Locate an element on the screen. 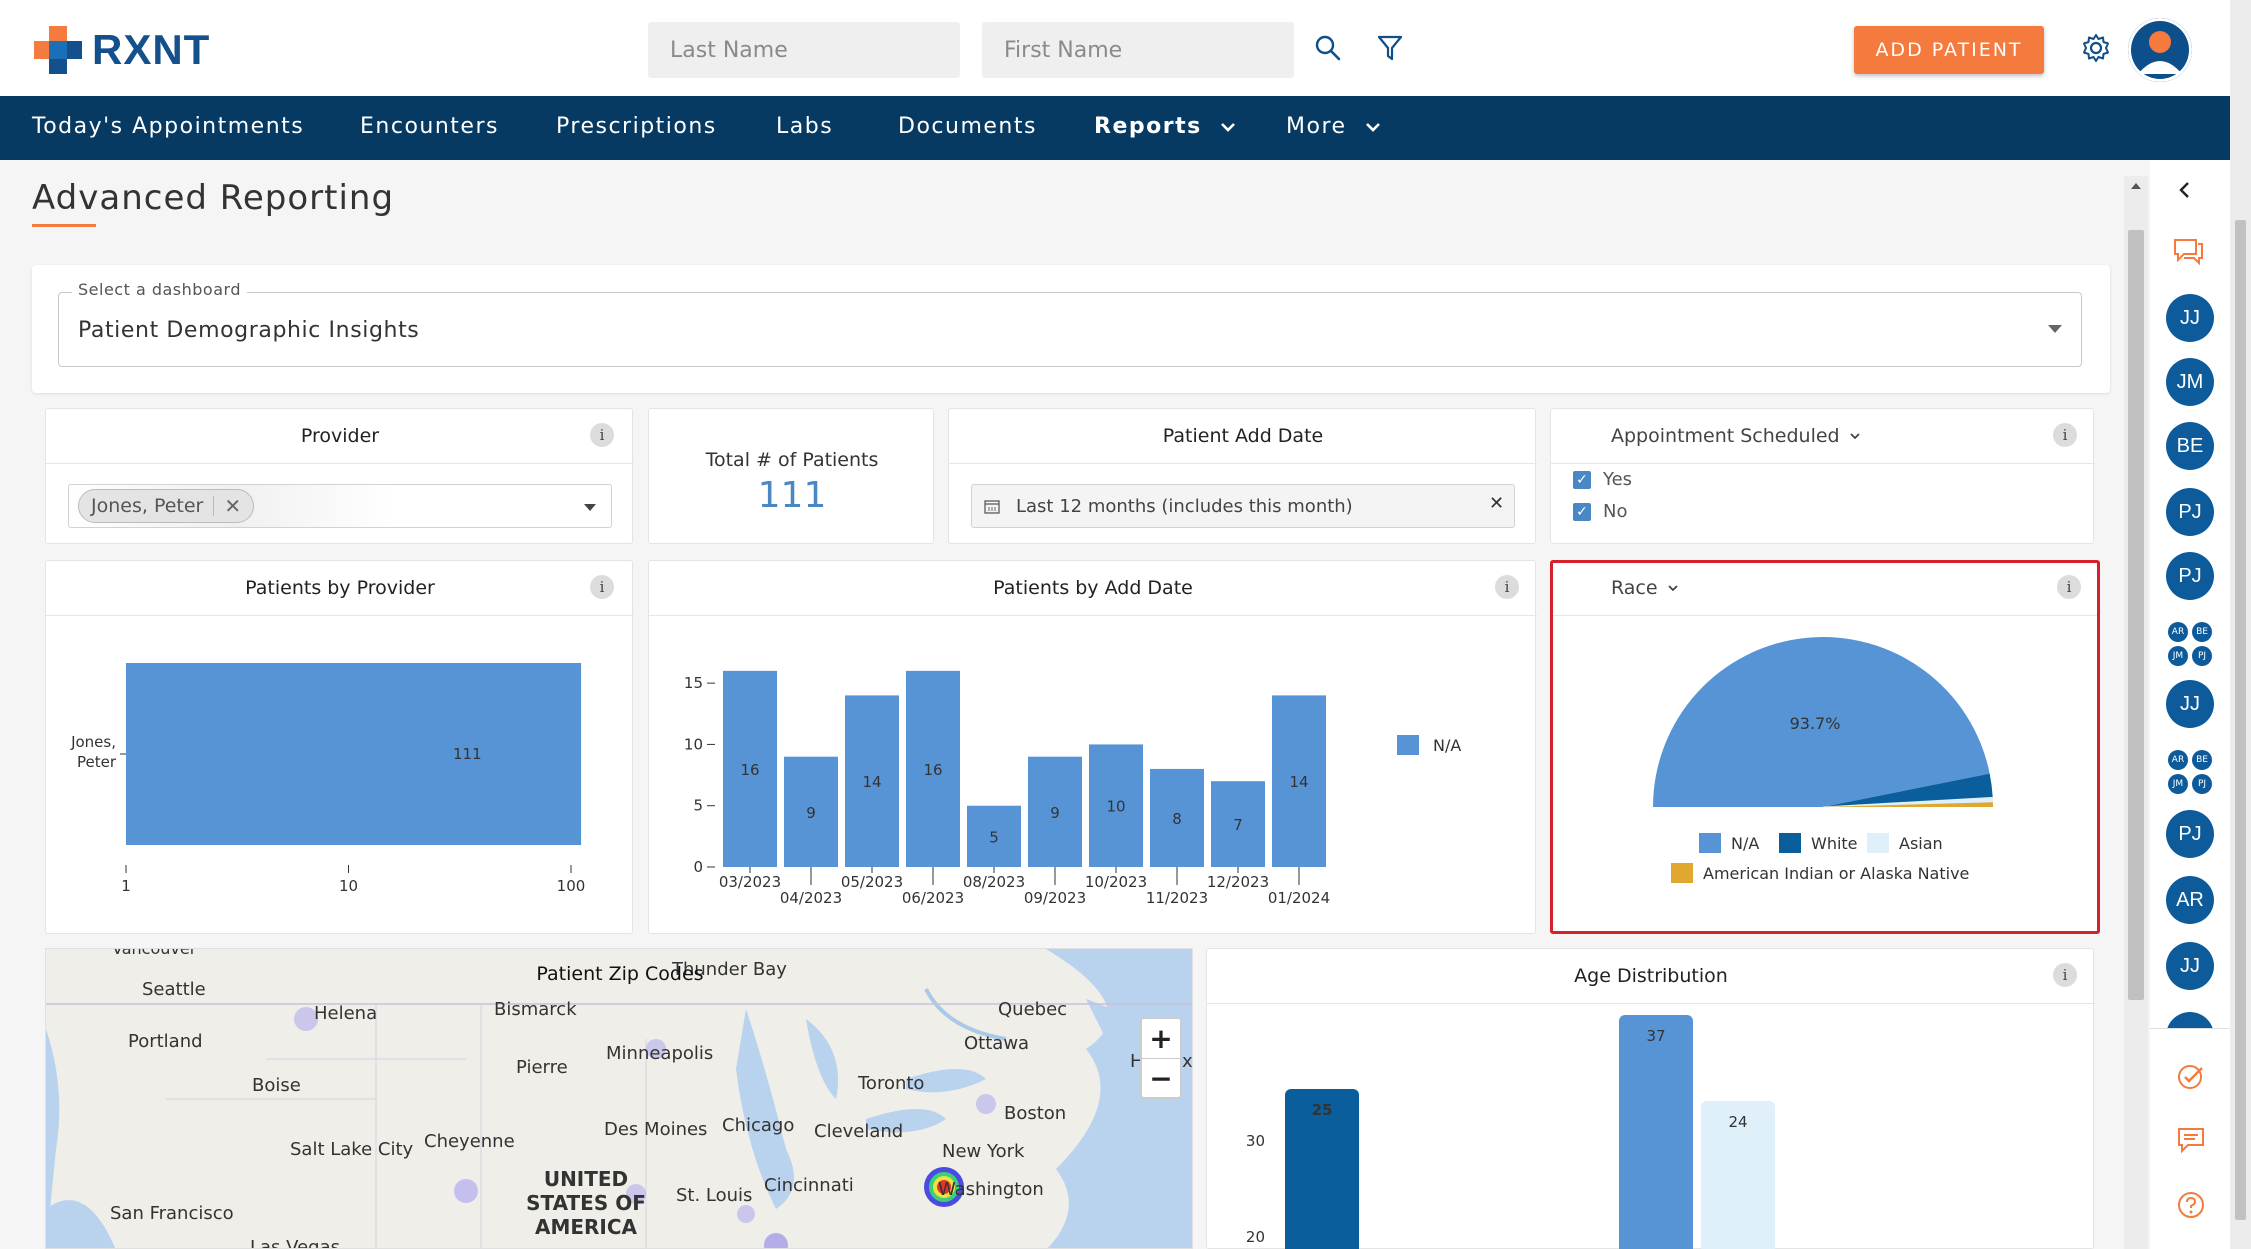 The image size is (2251, 1249). dashboard-select is located at coordinates (1070, 329).